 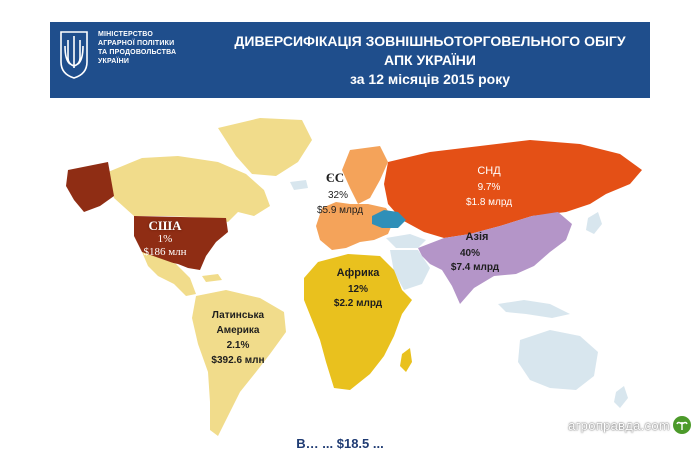 What do you see at coordinates (114, 61) in the screenshot?
I see `ministry-line: УКРАЇНИ` at bounding box center [114, 61].